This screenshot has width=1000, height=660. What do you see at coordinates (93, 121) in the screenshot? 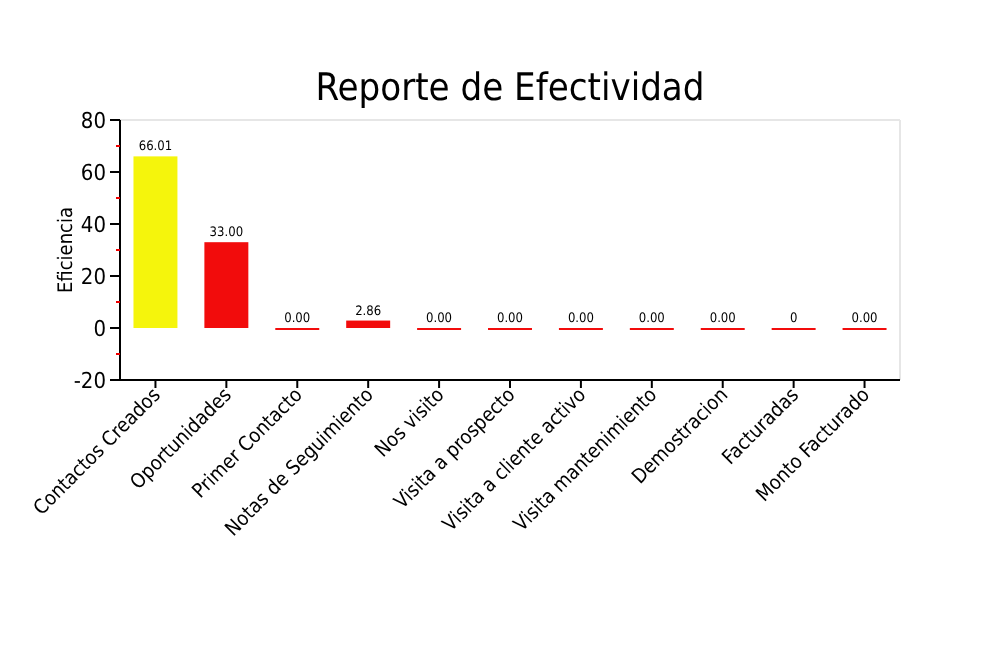
I see `y-tick-label: 80` at bounding box center [93, 121].